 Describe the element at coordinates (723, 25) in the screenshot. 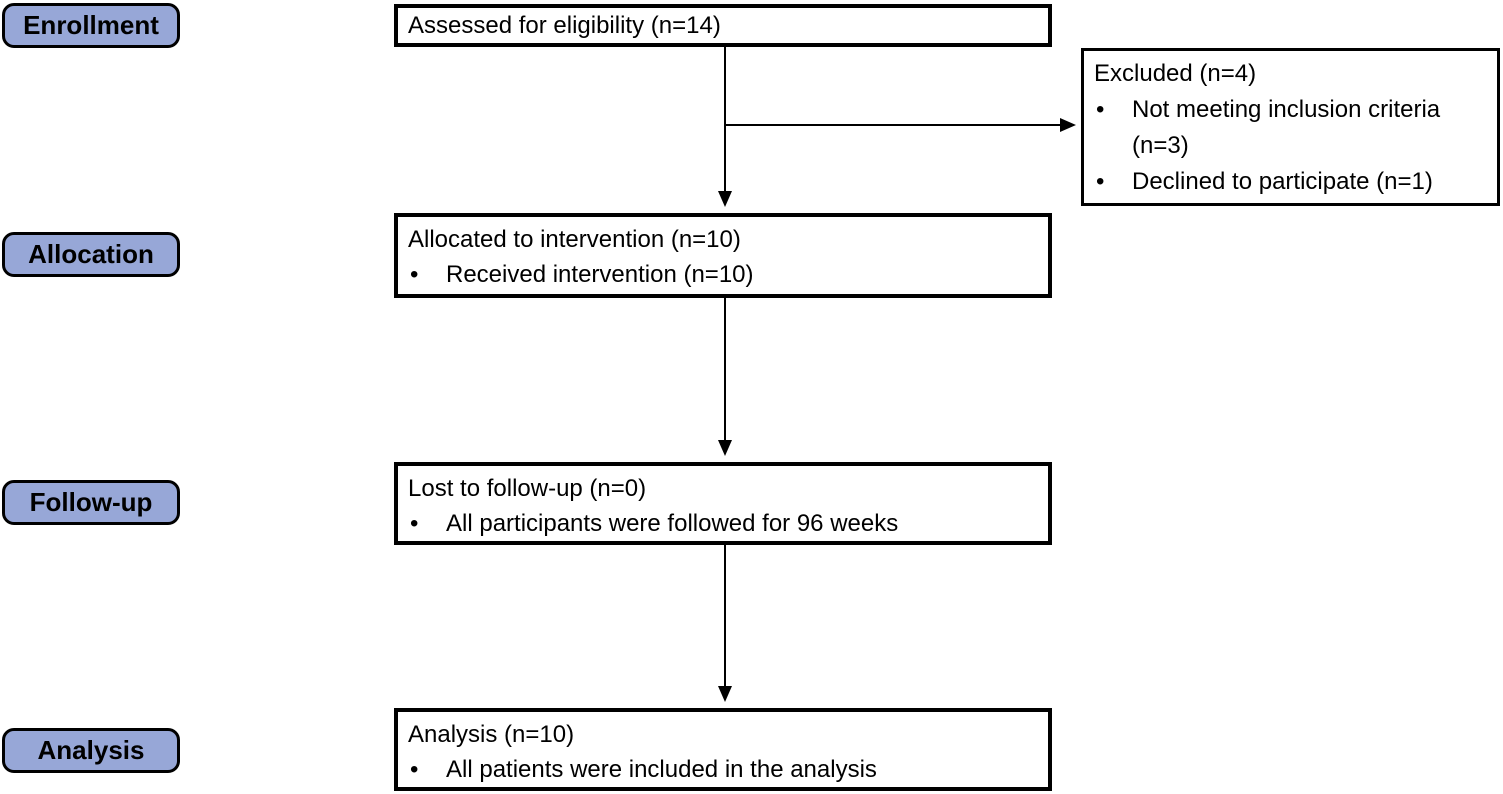

I see `assessed-box: Assessed for eligibility (n=14)` at that location.